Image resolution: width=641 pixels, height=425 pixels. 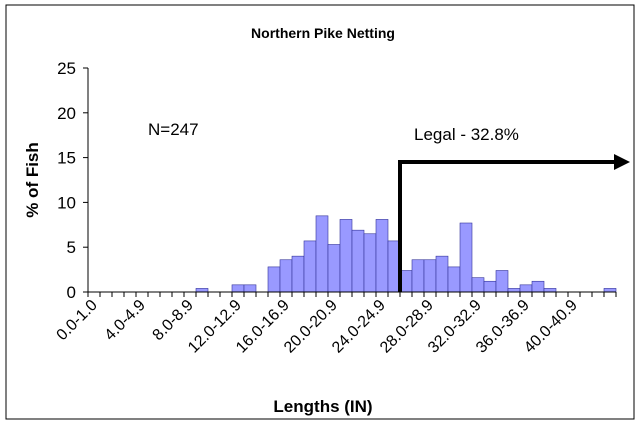 I want to click on y-tick-label: 20, so click(x=66, y=113).